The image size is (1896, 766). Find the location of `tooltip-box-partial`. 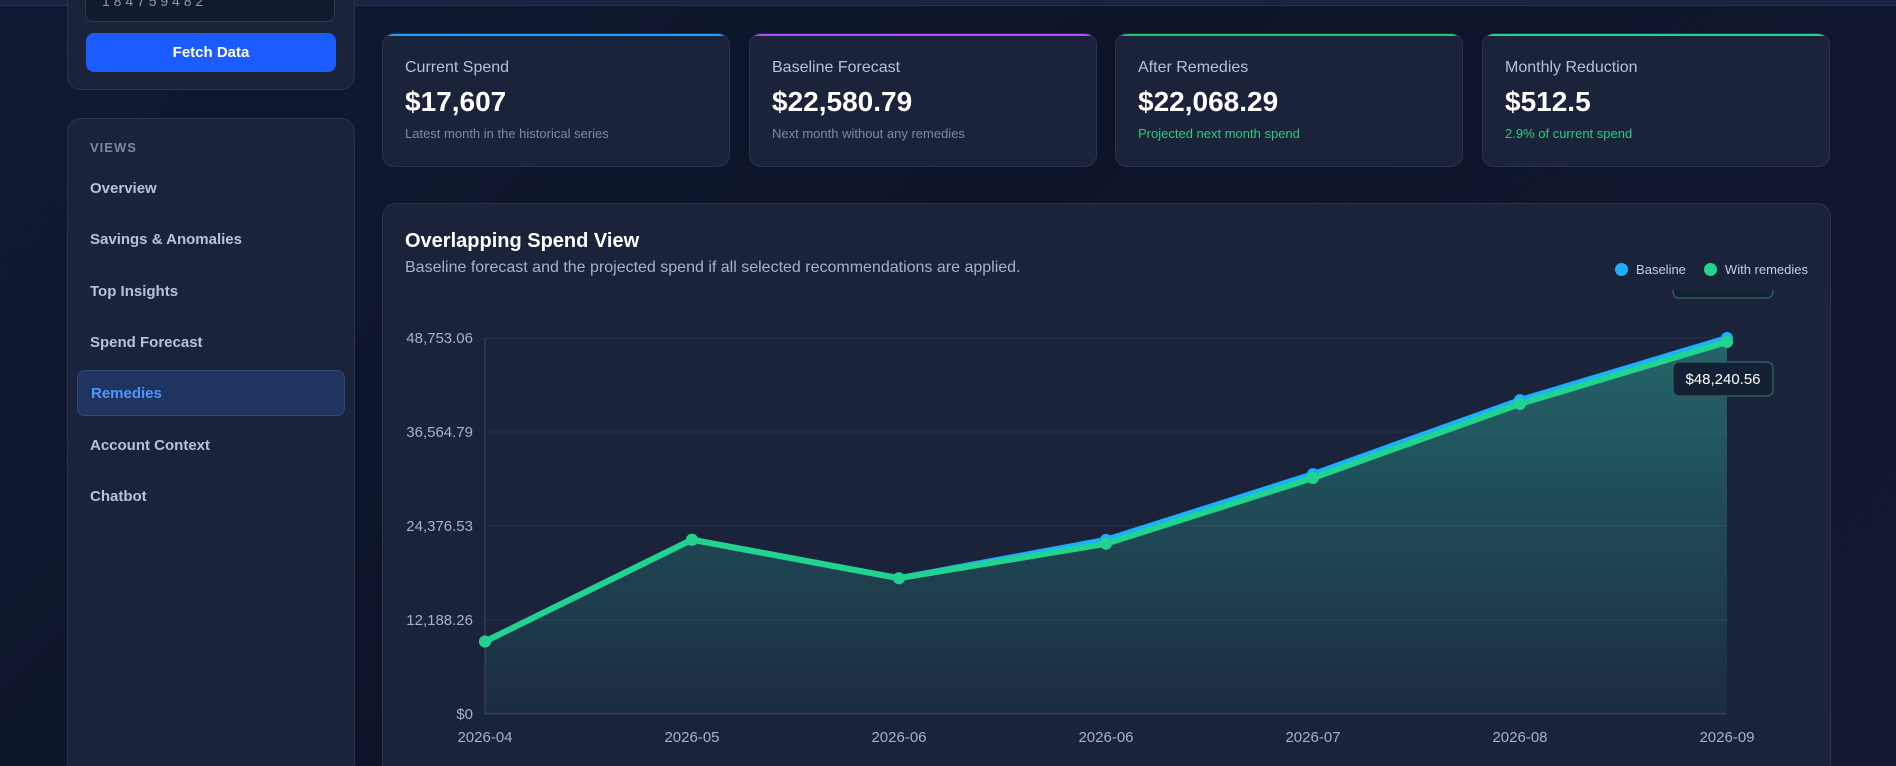

tooltip-box-partial is located at coordinates (1723, 294).